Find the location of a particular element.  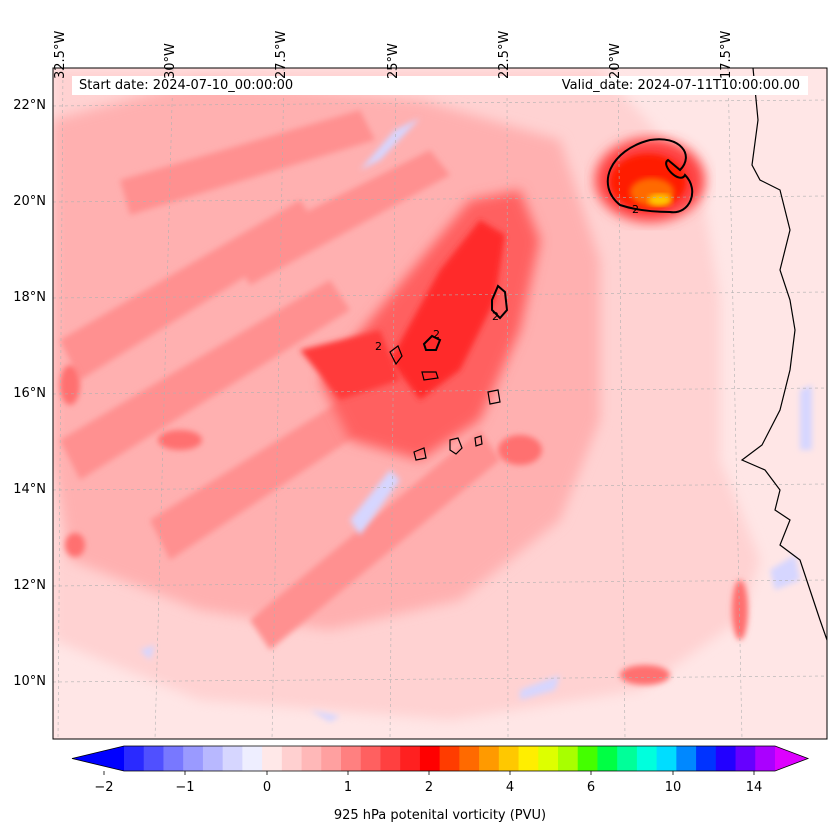

lat-label-22n: 22°N is located at coordinates (29, 105).